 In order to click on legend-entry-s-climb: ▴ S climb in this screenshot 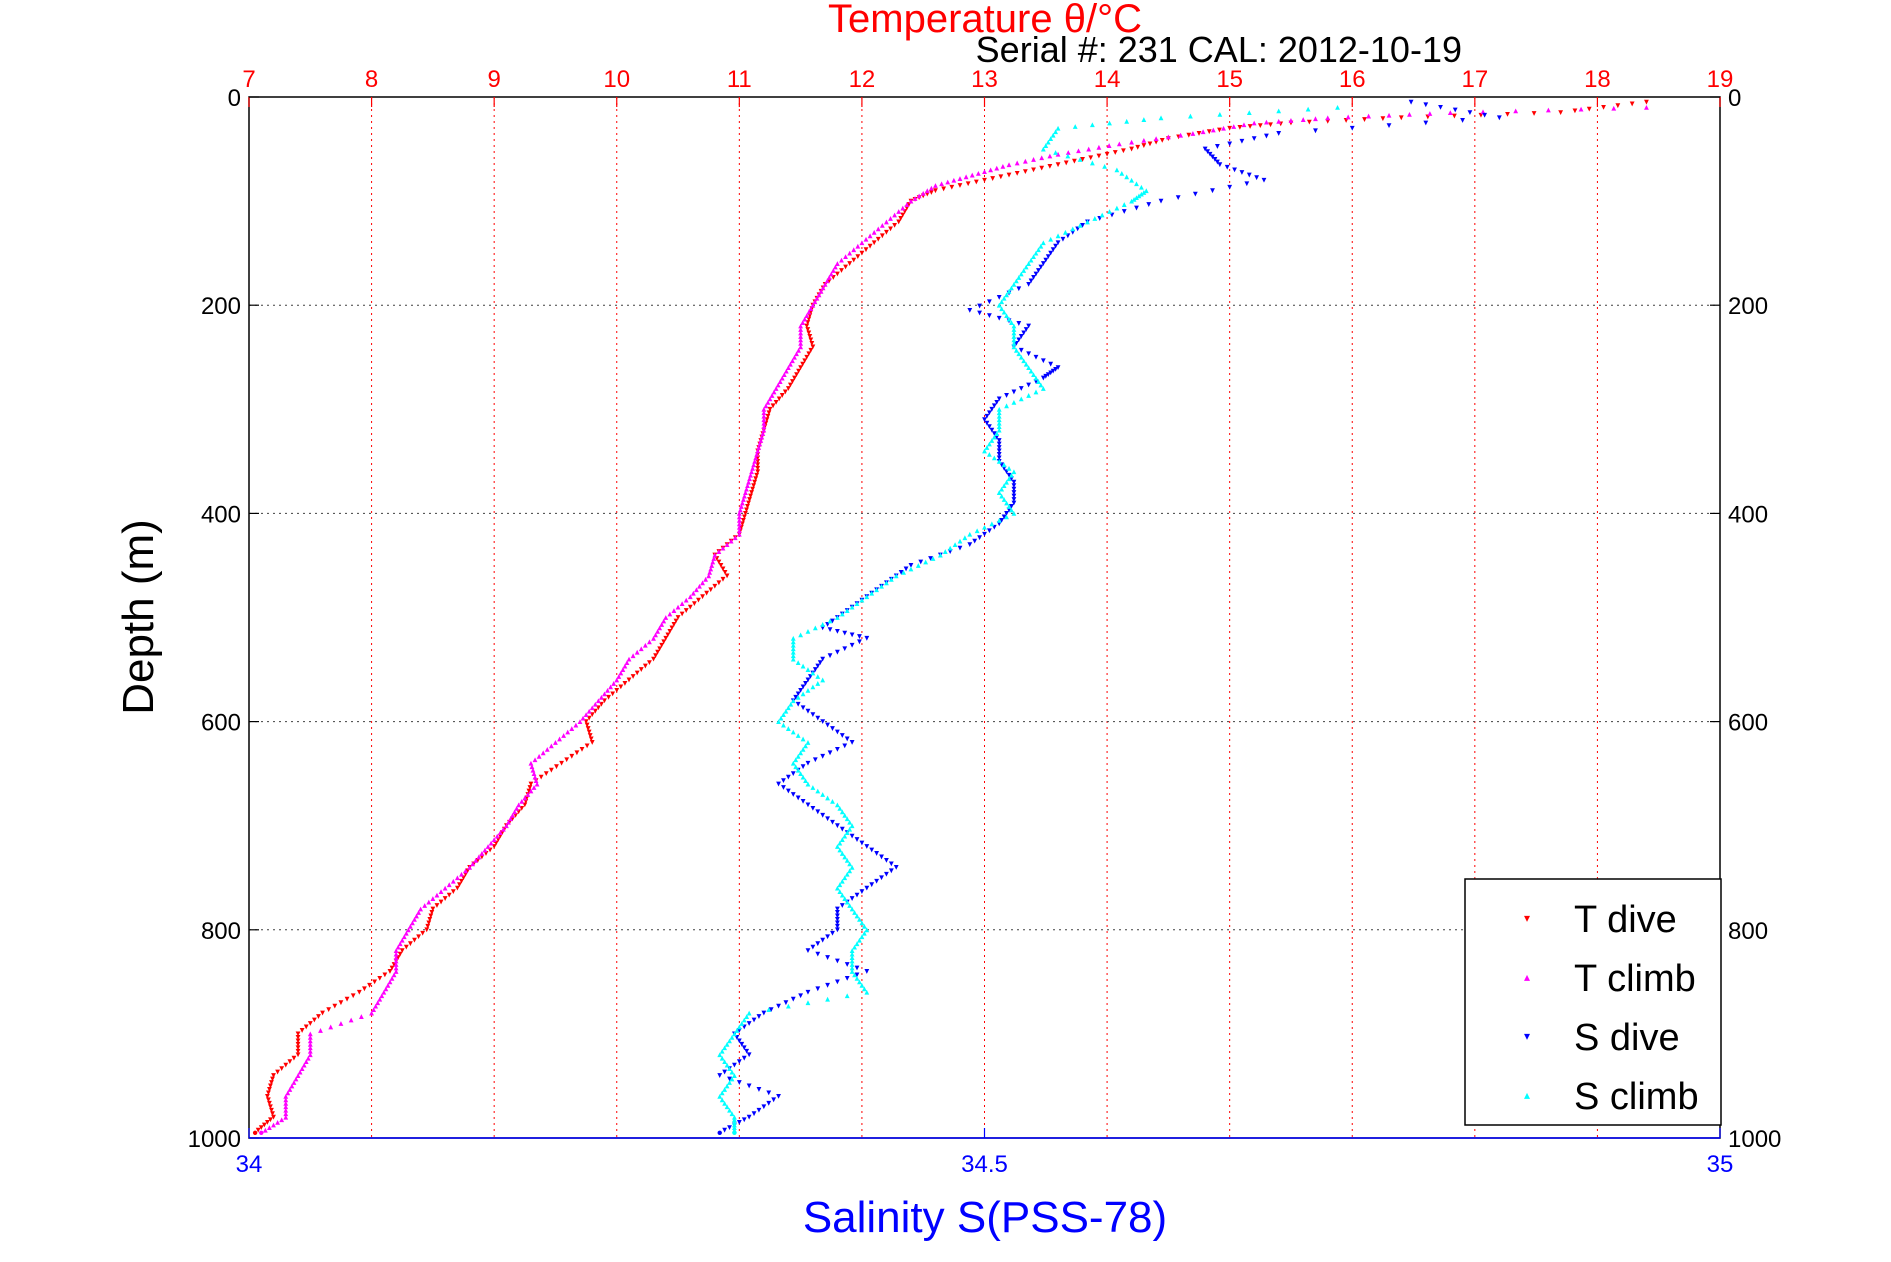, I will do `click(1611, 1097)`.